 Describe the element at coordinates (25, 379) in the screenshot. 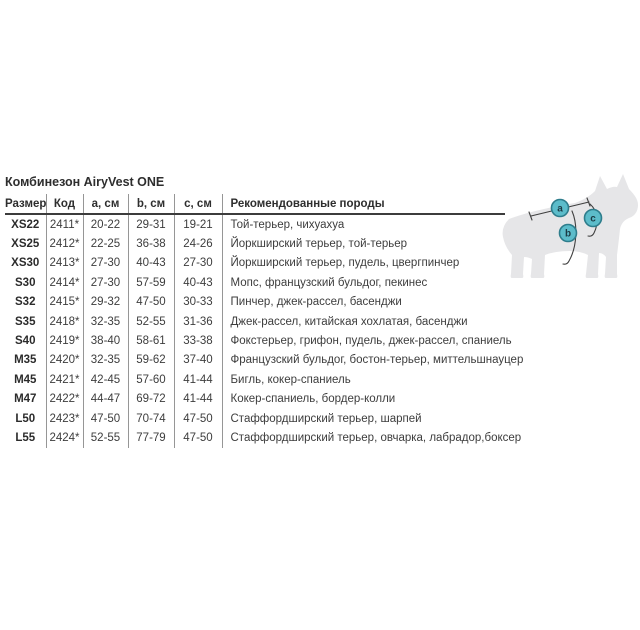

I see `cell-size: M45` at that location.